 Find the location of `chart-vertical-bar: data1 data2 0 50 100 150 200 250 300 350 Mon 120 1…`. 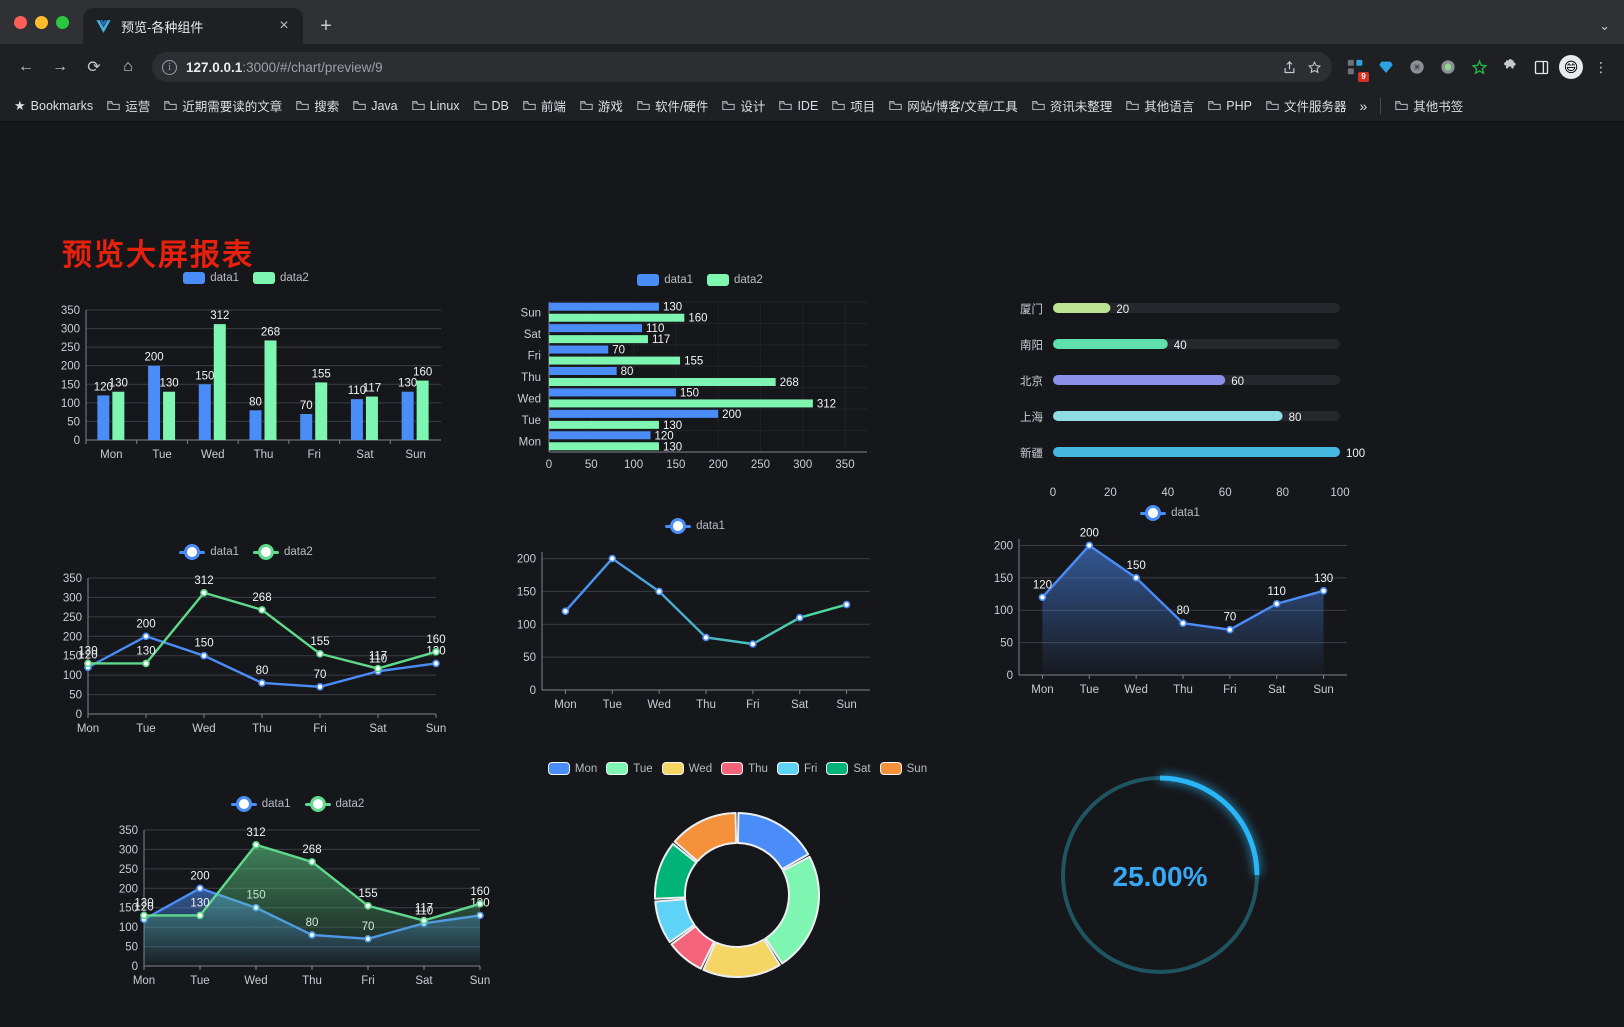

chart-vertical-bar: data1 data2 0 50 100 150 200 250 300 350 Mon 120 1… is located at coordinates (246, 379).